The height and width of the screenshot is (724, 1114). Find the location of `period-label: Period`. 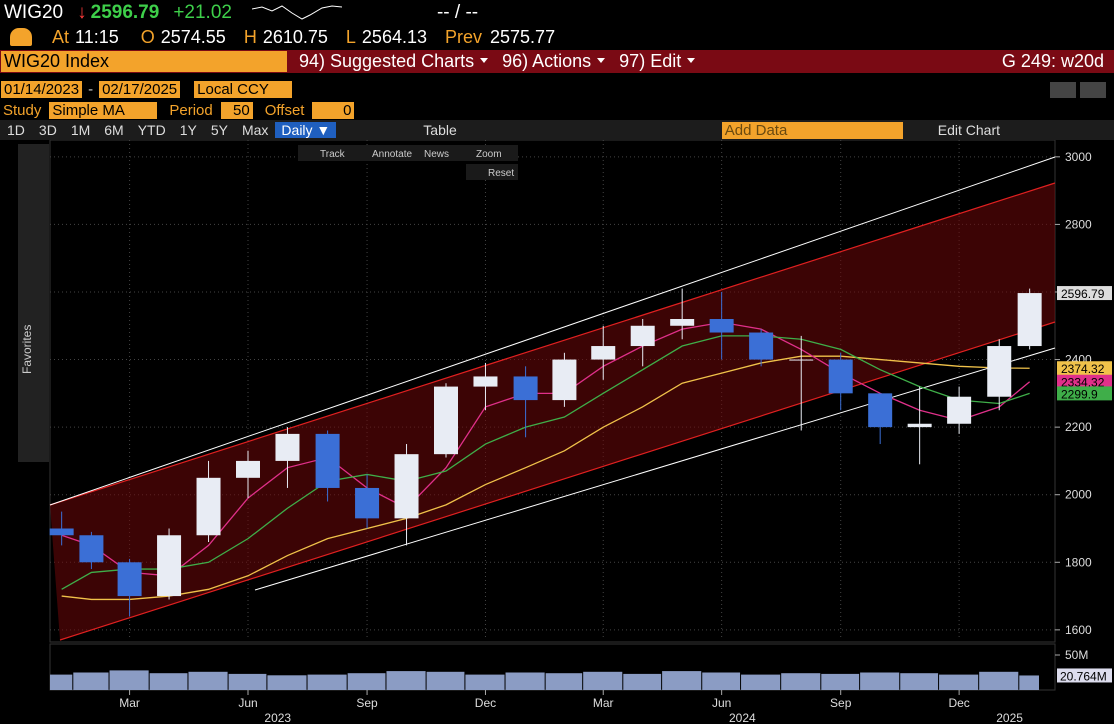

period-label: Period is located at coordinates (191, 110).